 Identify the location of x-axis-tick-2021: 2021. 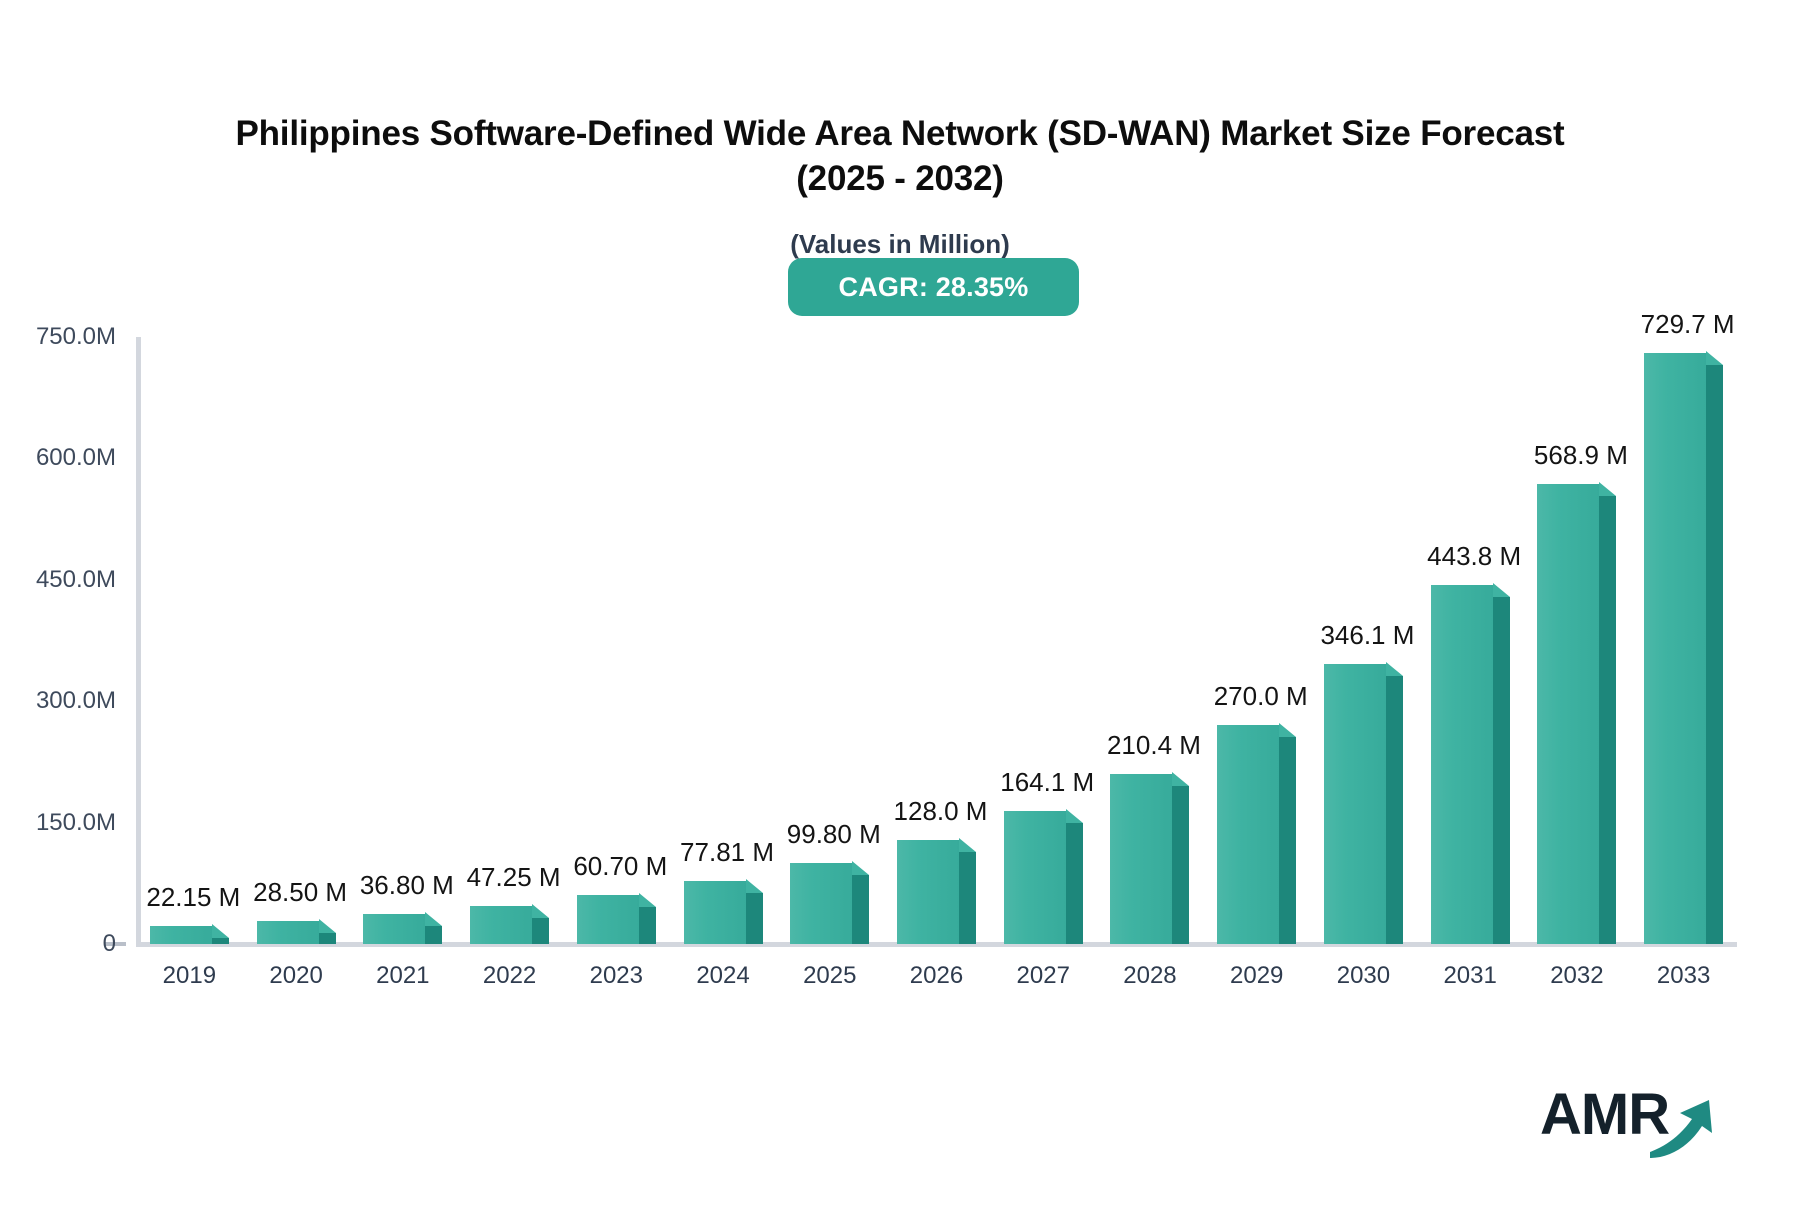
(403, 975).